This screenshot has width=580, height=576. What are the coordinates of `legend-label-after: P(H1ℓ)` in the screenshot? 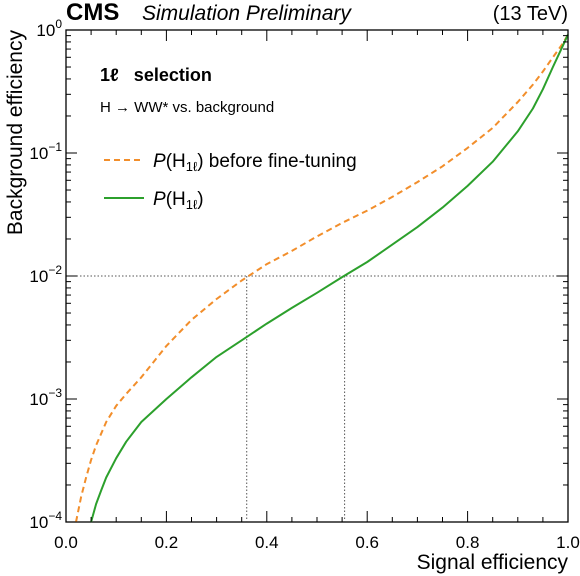 It's located at (178, 200).